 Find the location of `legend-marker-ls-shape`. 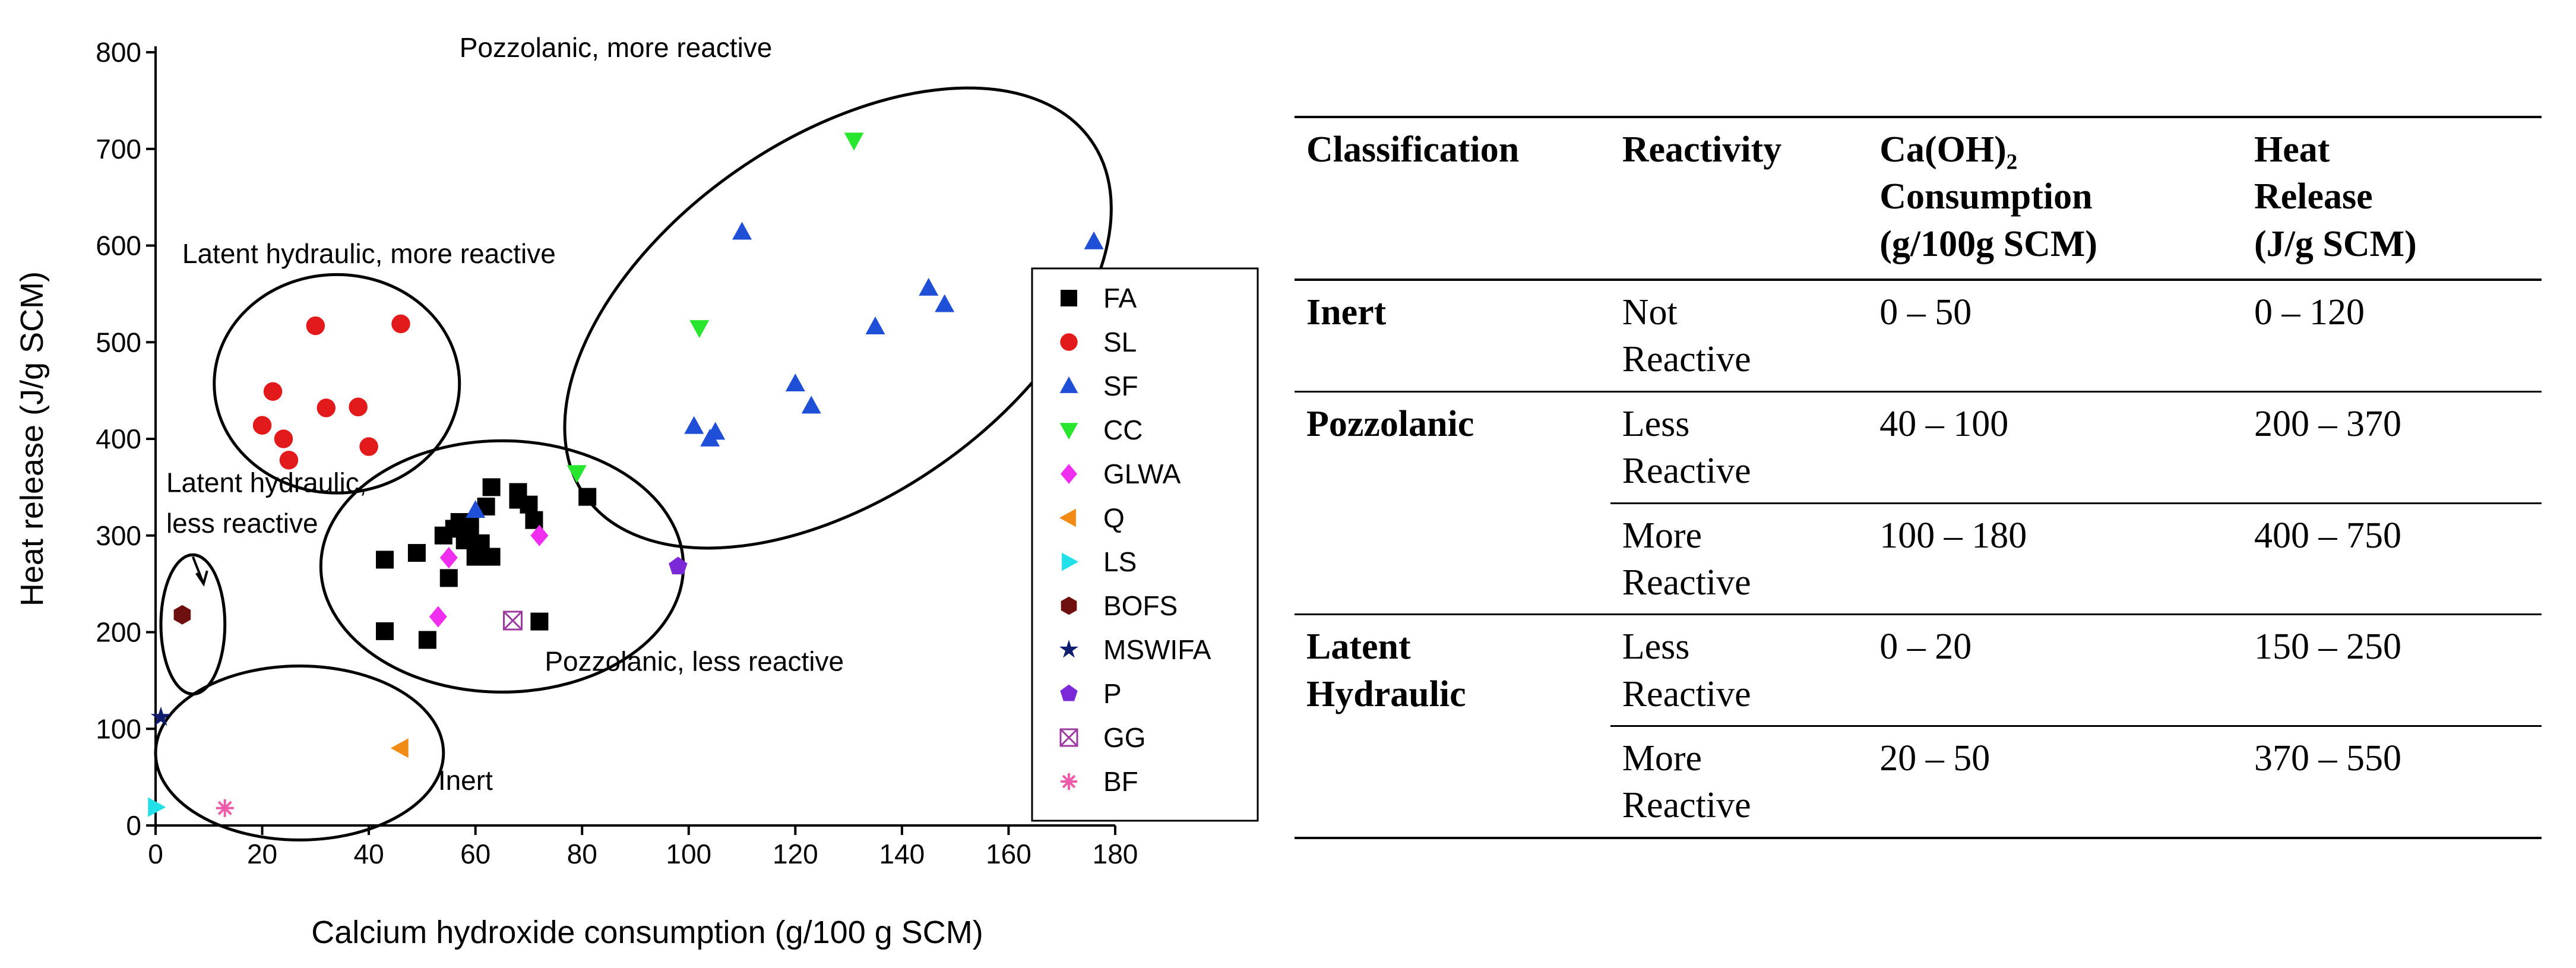

legend-marker-ls-shape is located at coordinates (1070, 561).